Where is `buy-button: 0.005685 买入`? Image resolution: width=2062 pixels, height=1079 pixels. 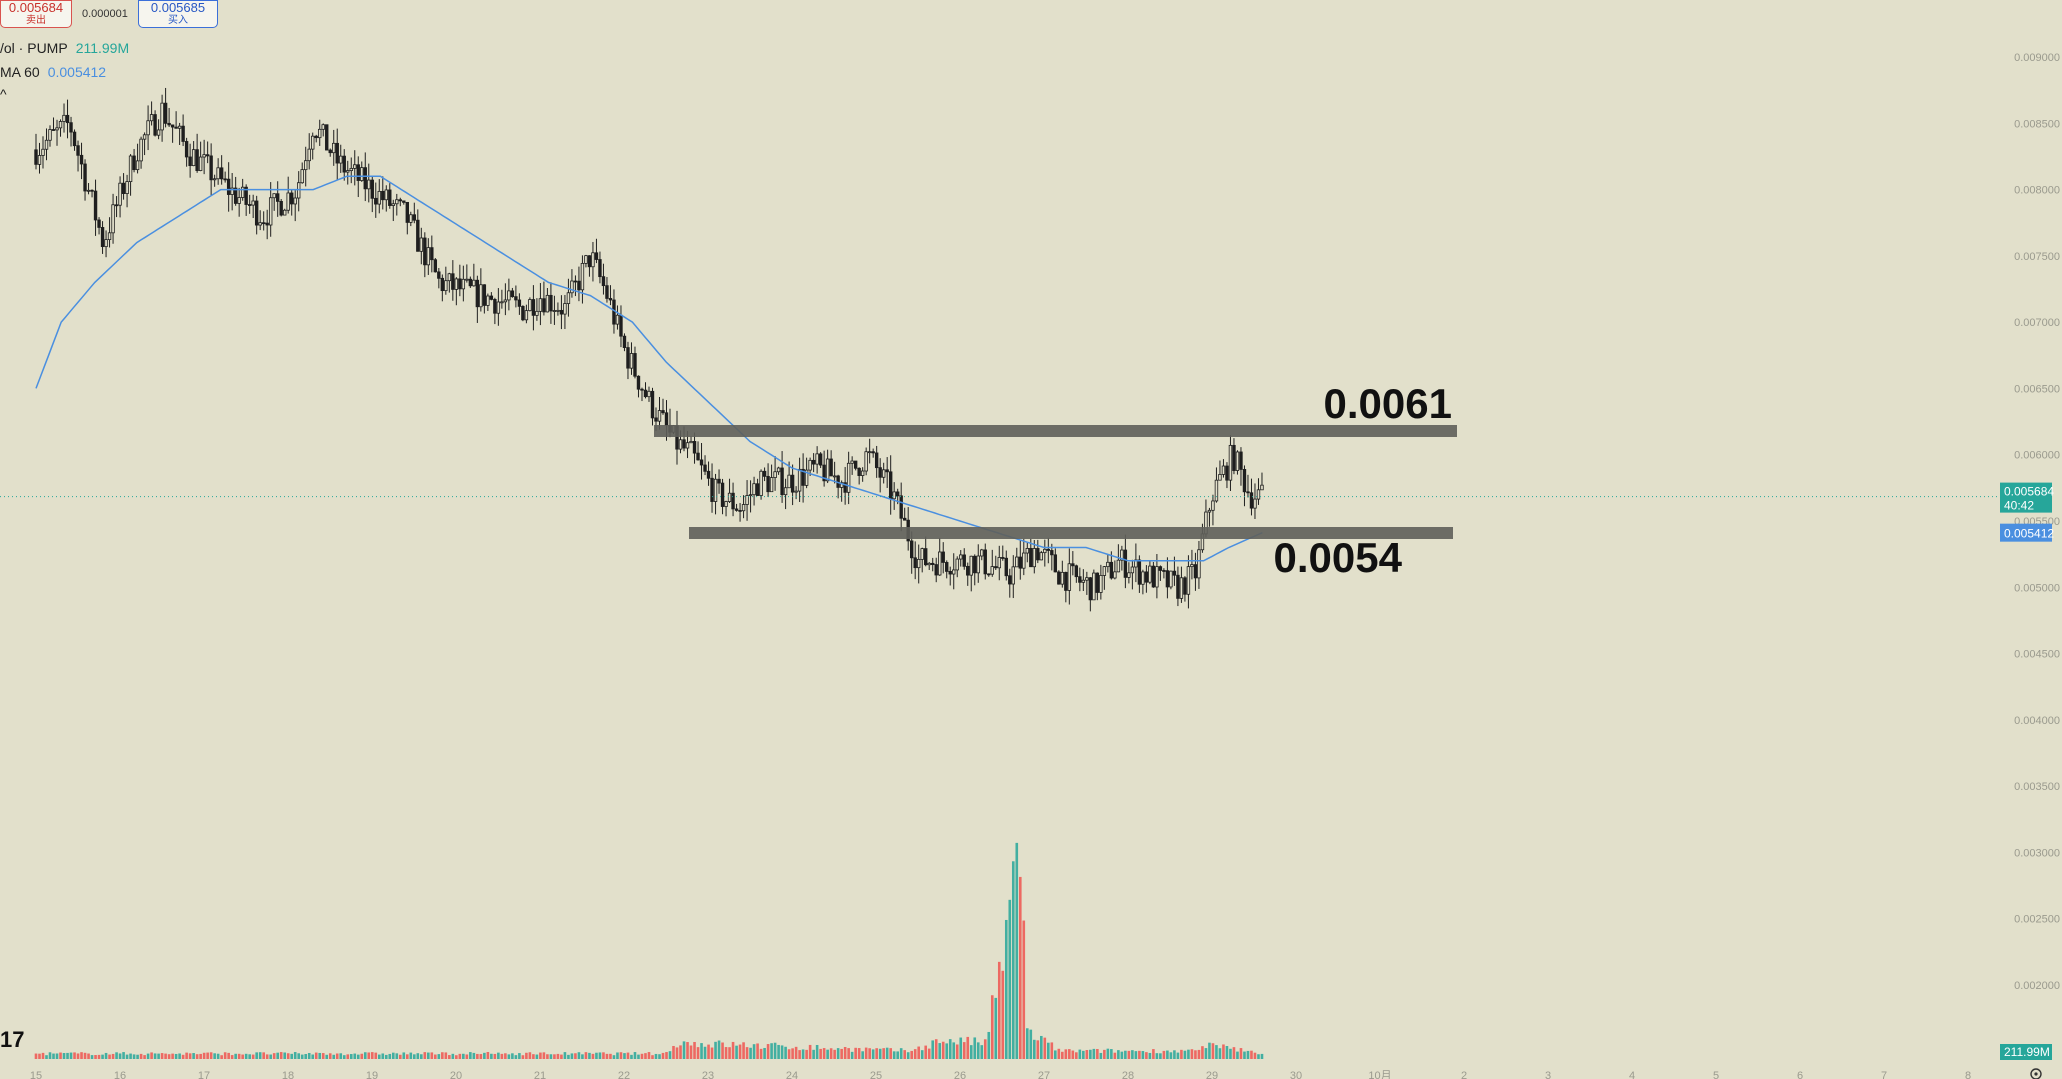 buy-button: 0.005685 买入 is located at coordinates (178, 14).